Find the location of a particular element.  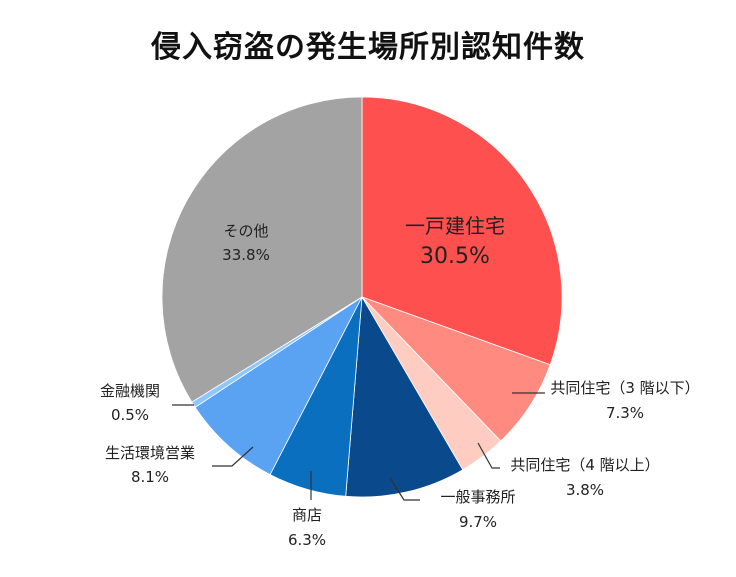

slice-name-label-6: 生活環境営業 is located at coordinates (150, 453).